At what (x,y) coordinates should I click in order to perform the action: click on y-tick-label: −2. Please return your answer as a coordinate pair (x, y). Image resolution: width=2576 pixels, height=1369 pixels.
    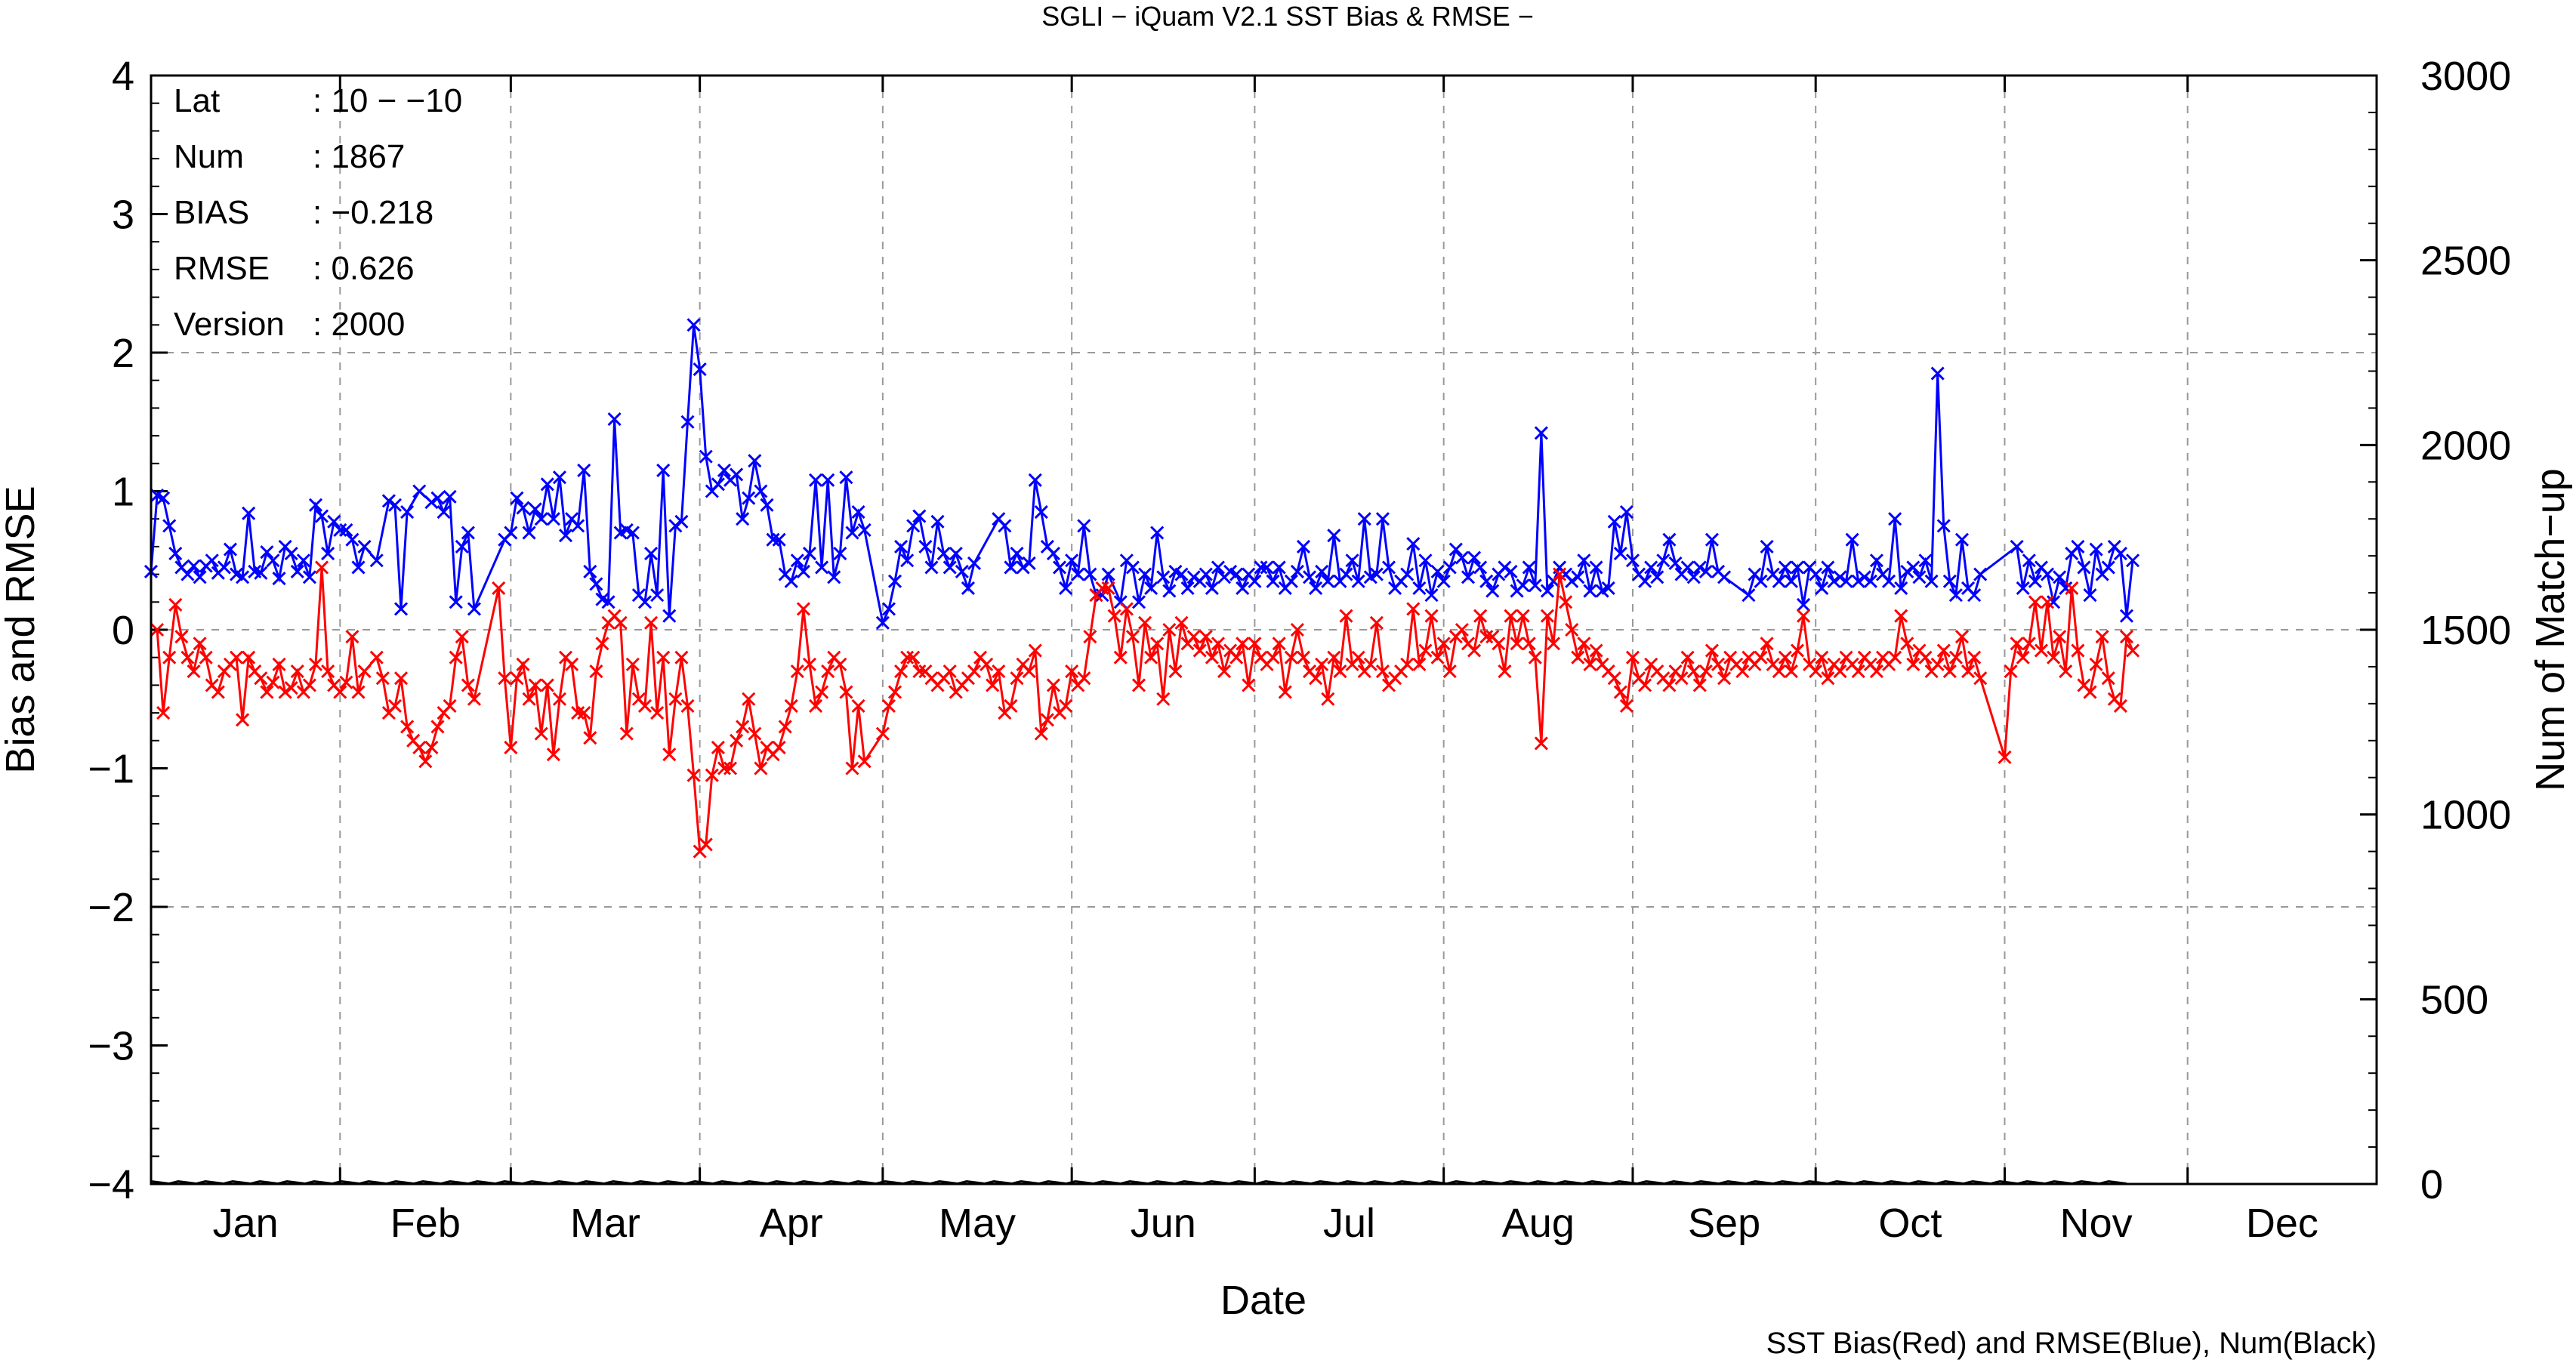
    Looking at the image, I should click on (111, 907).